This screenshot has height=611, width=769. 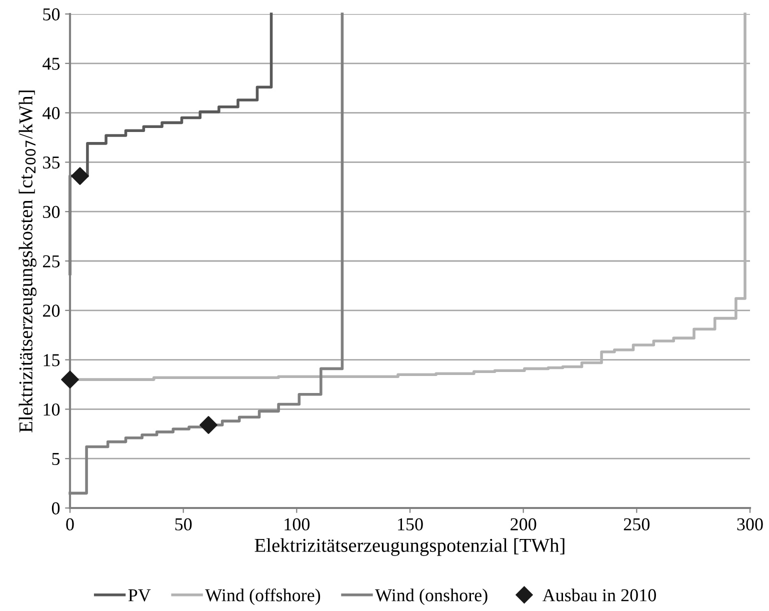 What do you see at coordinates (637, 524) in the screenshot?
I see `x-tick-label: 250` at bounding box center [637, 524].